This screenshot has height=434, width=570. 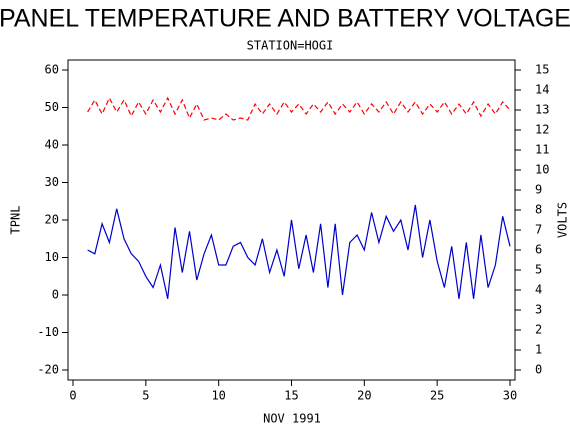 I want to click on y2-tick-label: 5, so click(x=538, y=270).